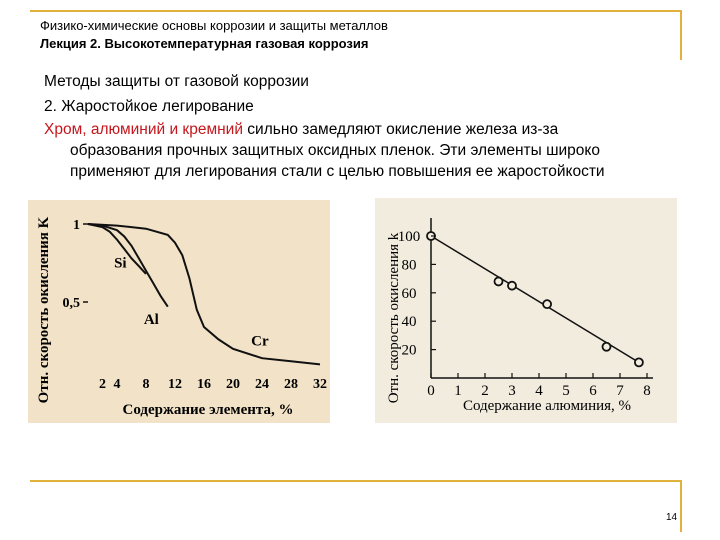 This screenshot has width=720, height=540. What do you see at coordinates (176, 81) in the screenshot?
I see `section-heading: Методы защиты от газовой коррозии` at bounding box center [176, 81].